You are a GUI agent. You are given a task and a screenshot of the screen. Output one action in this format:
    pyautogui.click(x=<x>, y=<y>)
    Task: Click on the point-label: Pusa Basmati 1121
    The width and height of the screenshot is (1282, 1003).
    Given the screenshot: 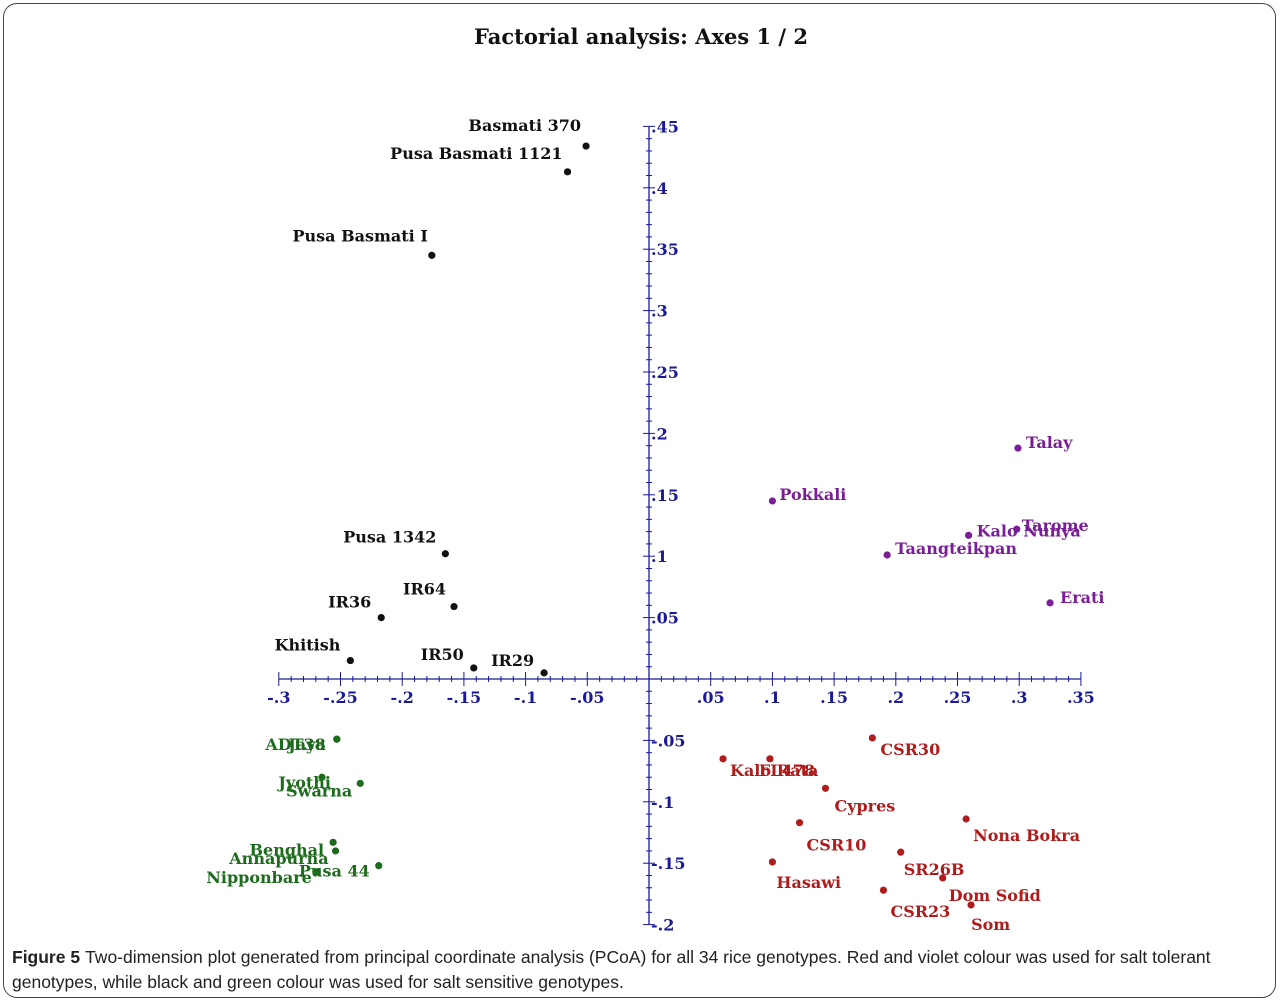 What is the action you would take?
    pyautogui.click(x=476, y=153)
    